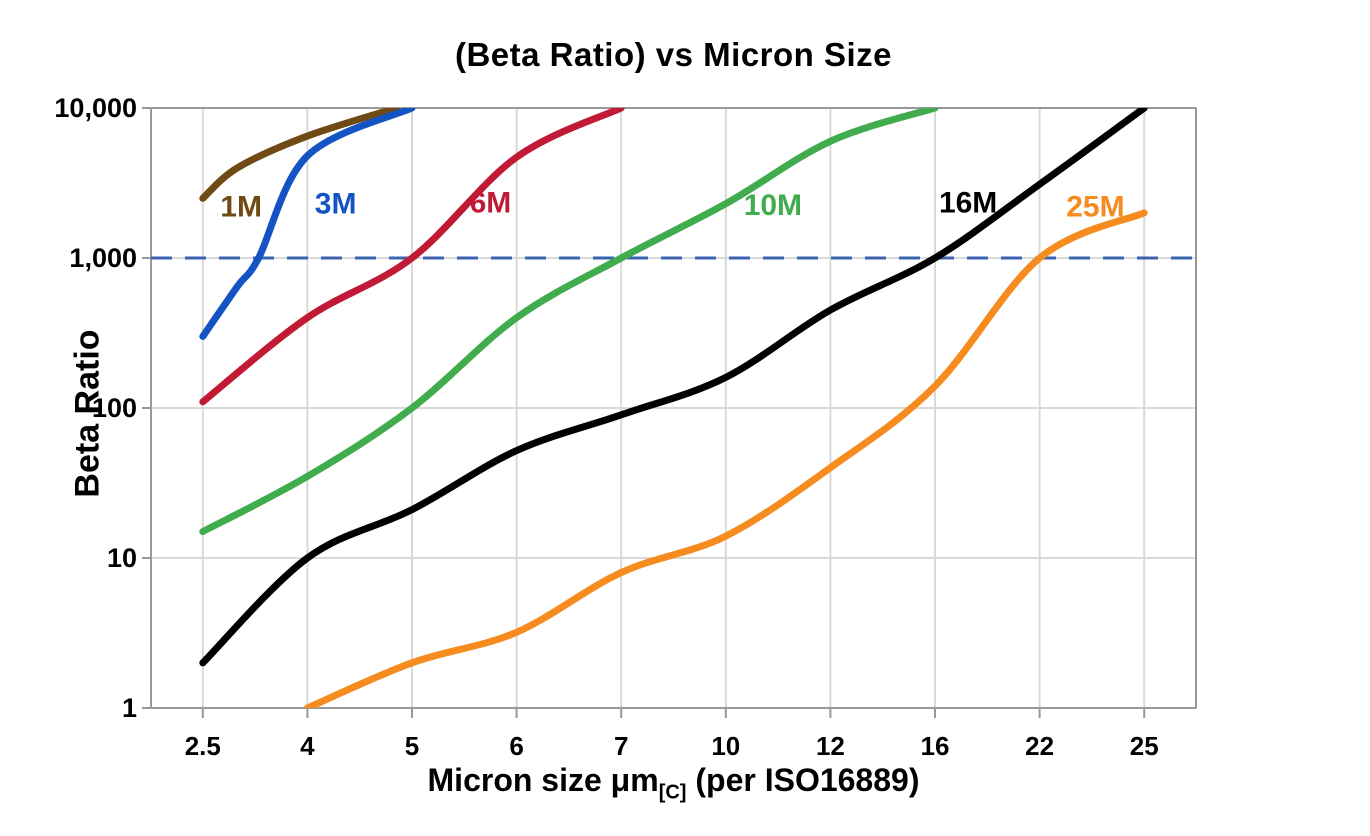 Image resolution: width=1370 pixels, height=836 pixels. What do you see at coordinates (129, 708) in the screenshot?
I see `y-tick-label: 1` at bounding box center [129, 708].